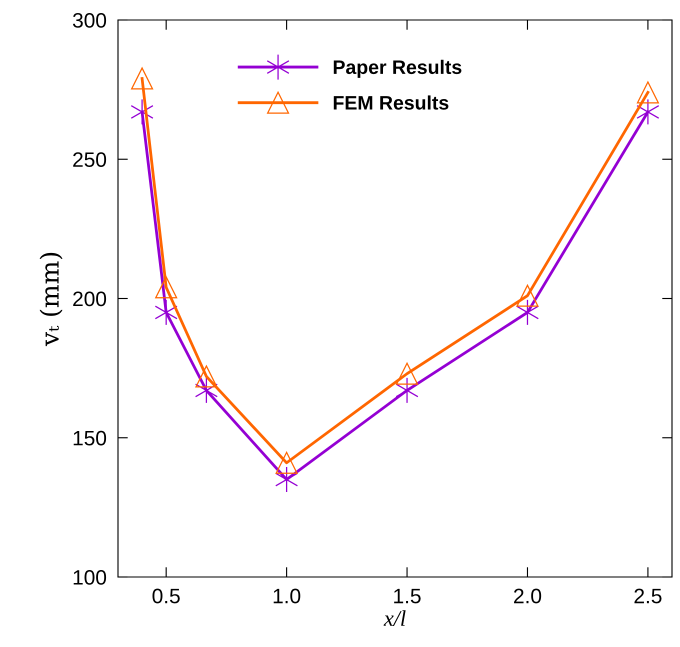 This screenshot has width=680, height=647. Describe the element at coordinates (89, 20) in the screenshot. I see `y-tick-label: 300` at that location.